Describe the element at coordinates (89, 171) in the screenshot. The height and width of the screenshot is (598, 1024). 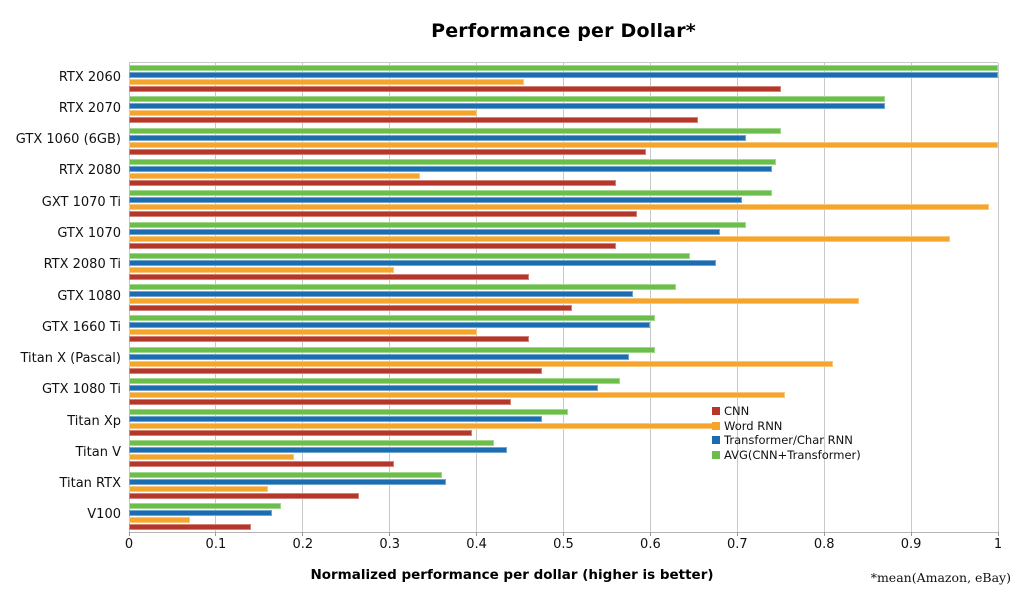
I see `y-axis-label: RTX 2080` at that location.